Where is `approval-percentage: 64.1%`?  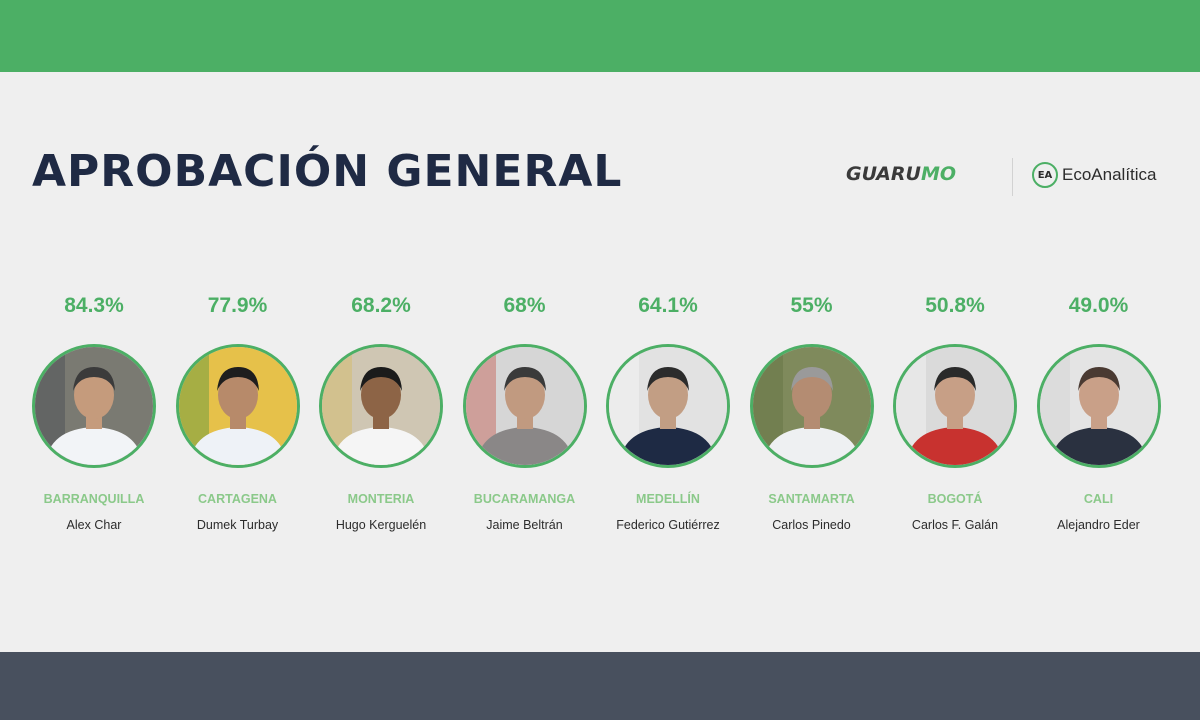
approval-percentage: 64.1% is located at coordinates (668, 305).